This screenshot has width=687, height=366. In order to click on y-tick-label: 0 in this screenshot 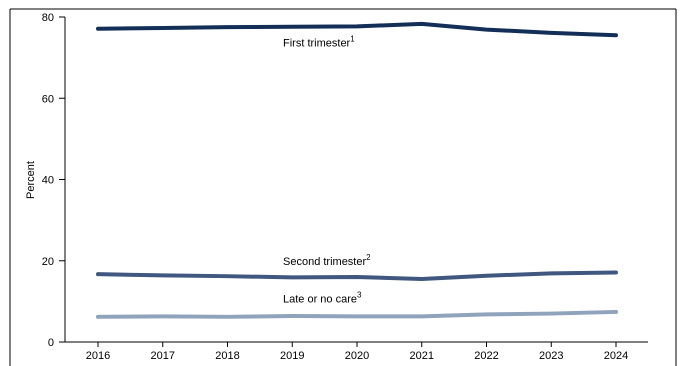, I will do `click(51, 343)`.